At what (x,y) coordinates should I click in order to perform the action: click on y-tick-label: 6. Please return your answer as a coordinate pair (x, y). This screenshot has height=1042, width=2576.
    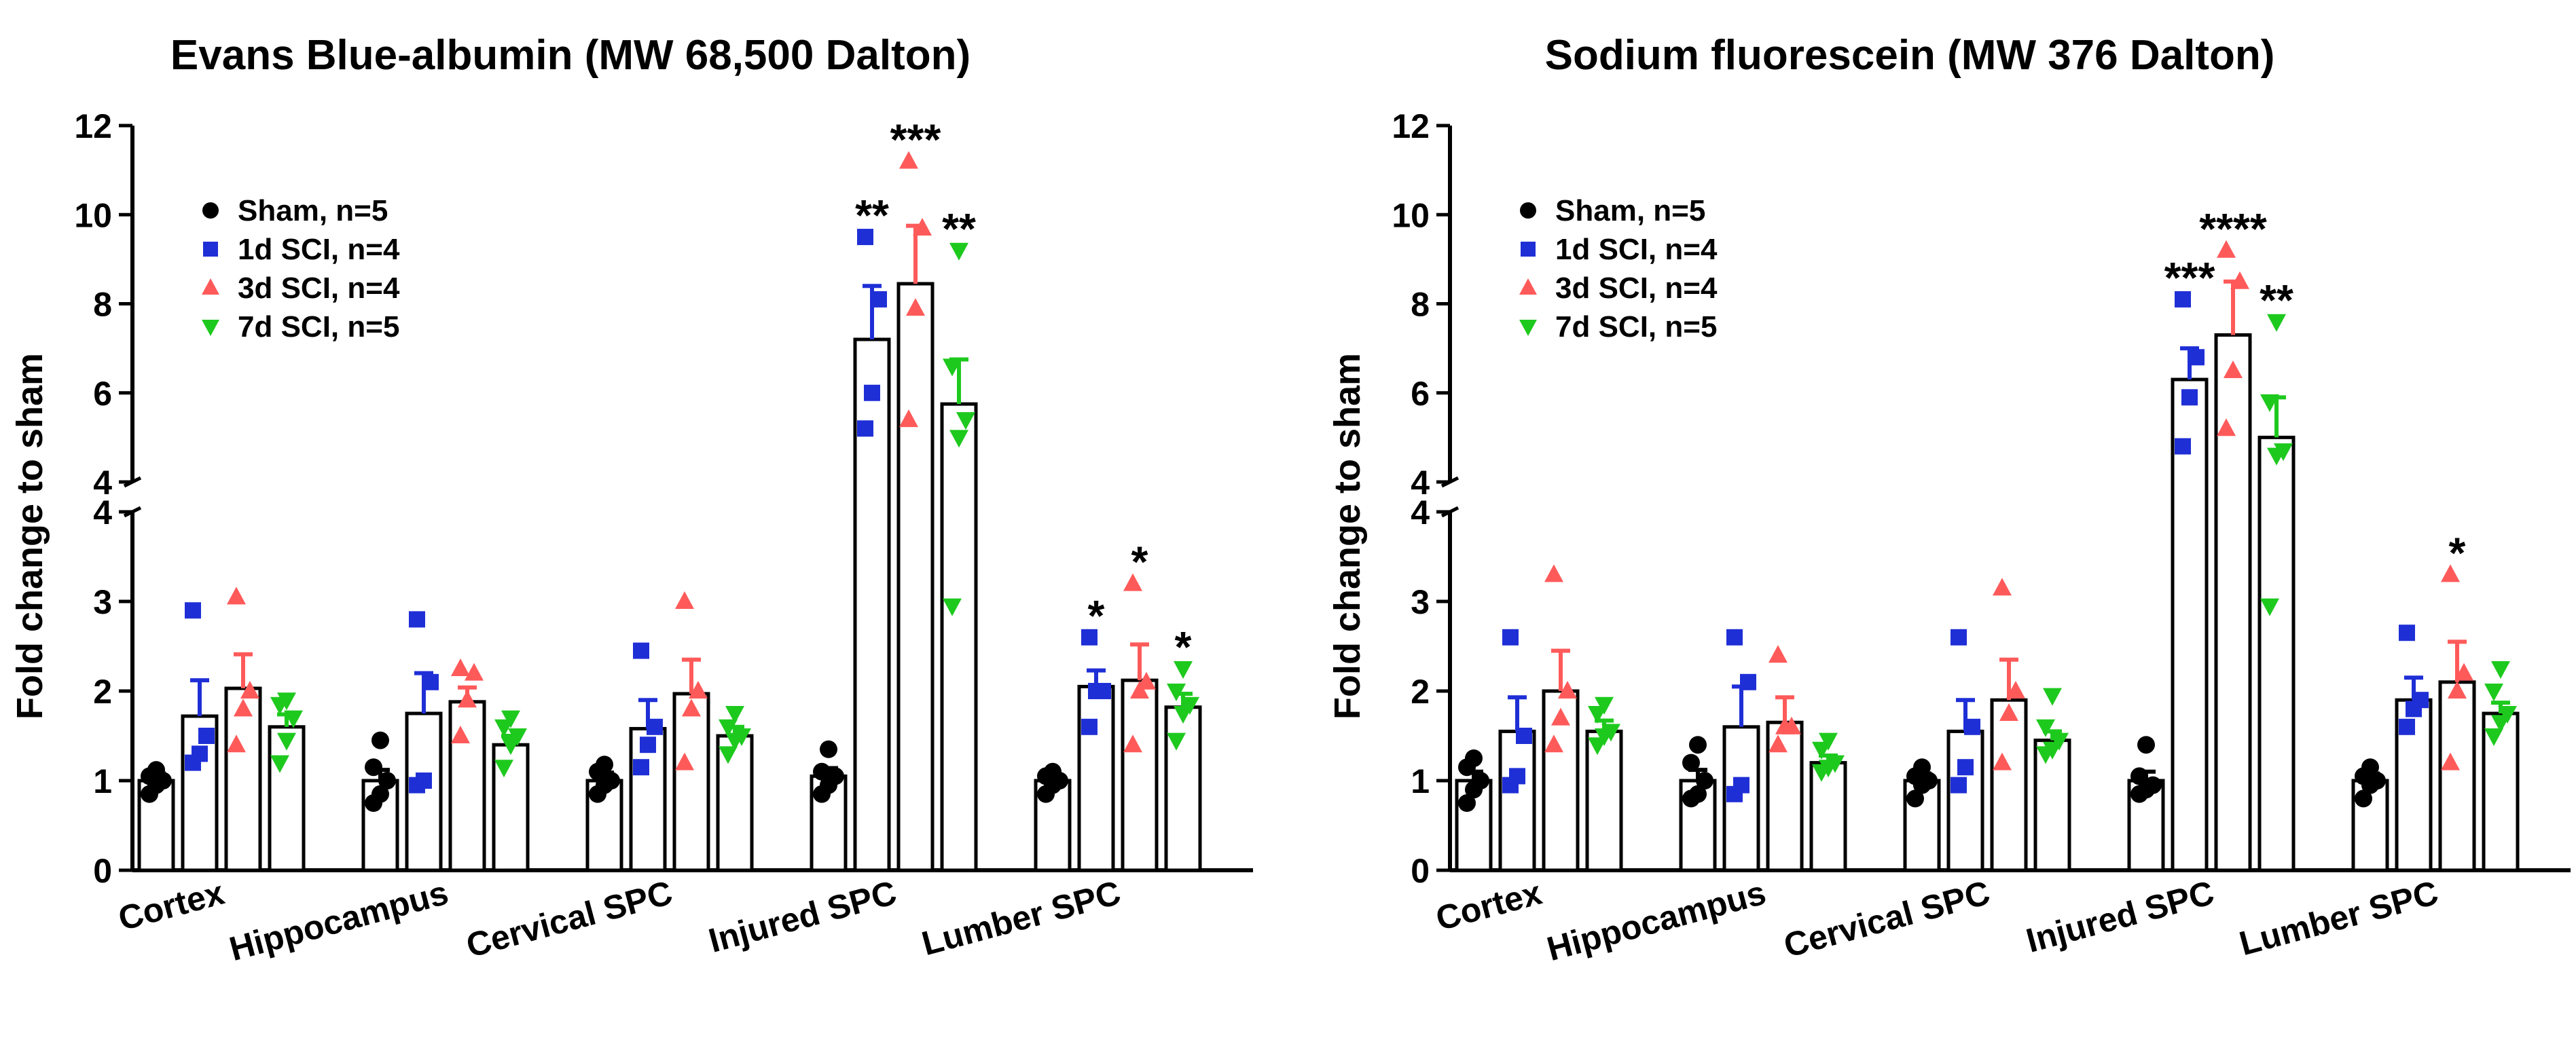
    Looking at the image, I should click on (102, 394).